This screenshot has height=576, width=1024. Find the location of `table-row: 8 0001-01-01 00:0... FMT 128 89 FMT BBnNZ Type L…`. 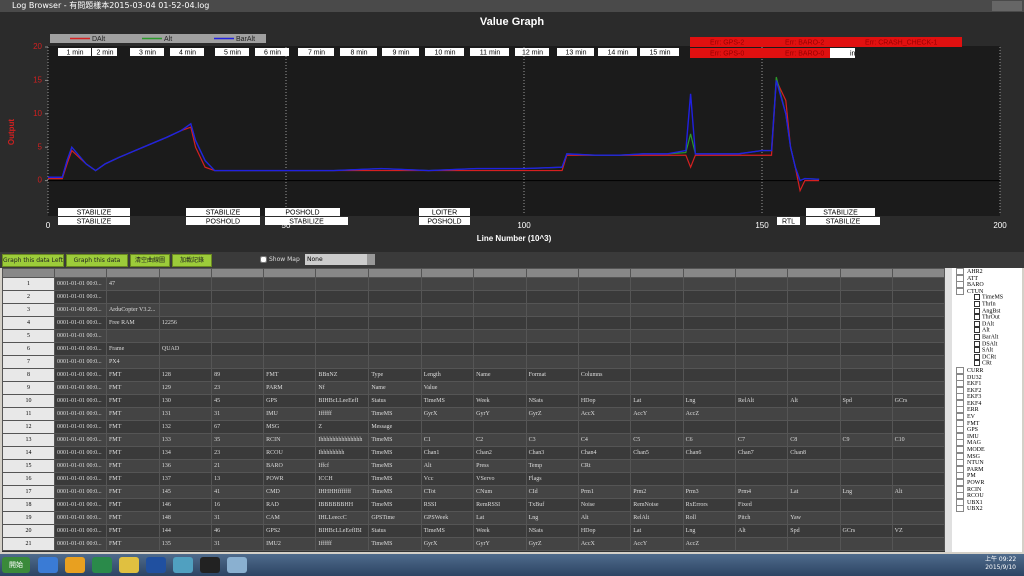

table-row: 8 0001-01-01 00:0... FMT 128 89 FMT BBnNZ Type L… is located at coordinates (473, 375).